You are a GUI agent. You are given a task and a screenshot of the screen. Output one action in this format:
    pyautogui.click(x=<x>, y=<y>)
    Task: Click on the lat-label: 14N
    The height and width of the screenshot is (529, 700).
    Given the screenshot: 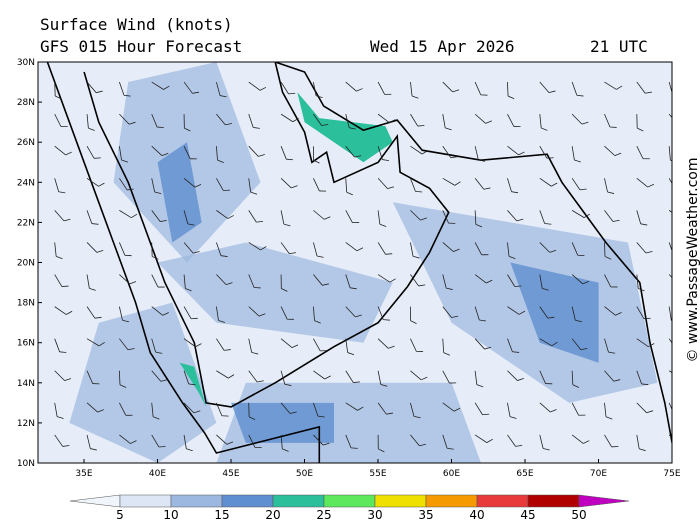 What is the action you would take?
    pyautogui.click(x=26, y=384)
    